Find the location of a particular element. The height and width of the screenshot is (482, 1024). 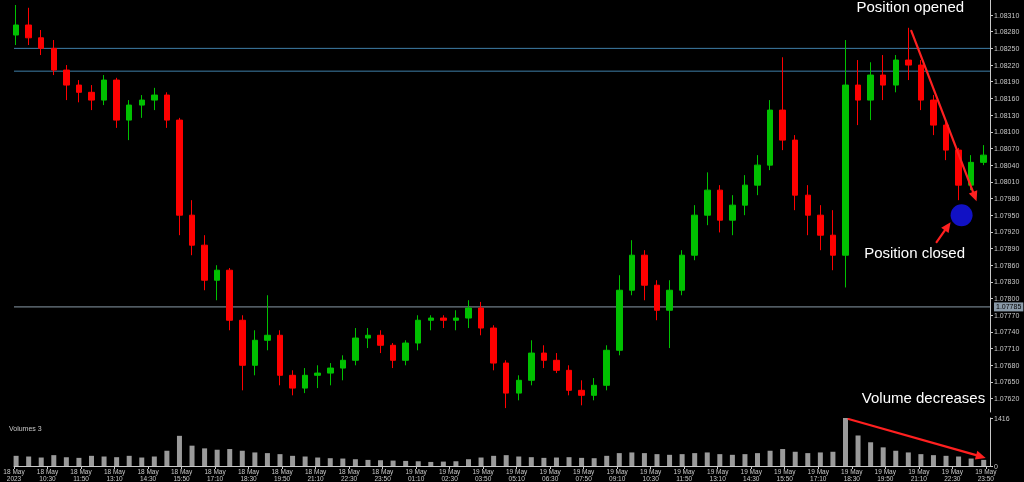

annotation: Position opened is located at coordinates (910, 7).